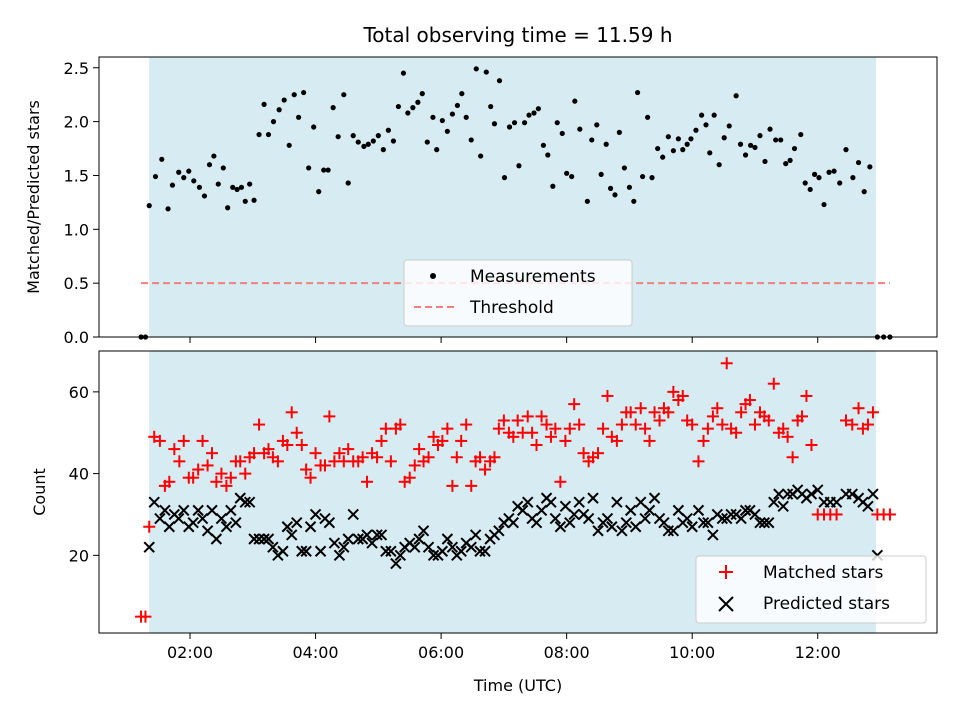 This screenshot has width=960, height=720. What do you see at coordinates (79, 392) in the screenshot?
I see `count-y-tick-label: 60` at bounding box center [79, 392].